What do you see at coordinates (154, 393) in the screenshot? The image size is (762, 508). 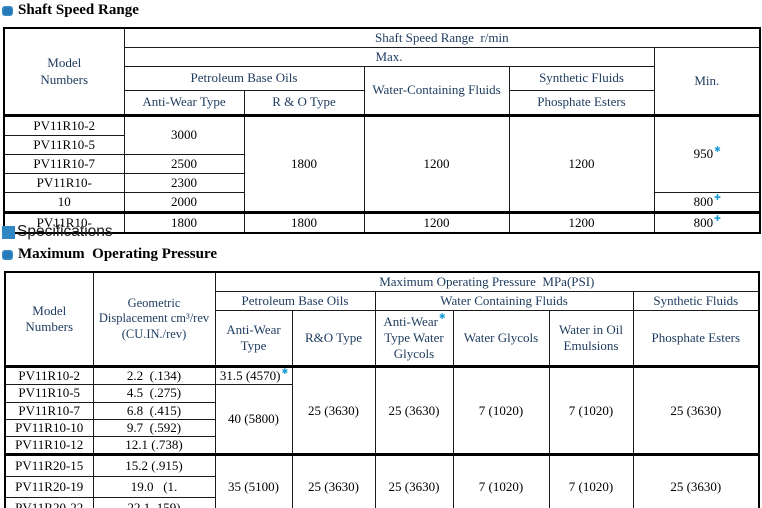 I see `displacement-cell: 4.5 (.275)` at bounding box center [154, 393].